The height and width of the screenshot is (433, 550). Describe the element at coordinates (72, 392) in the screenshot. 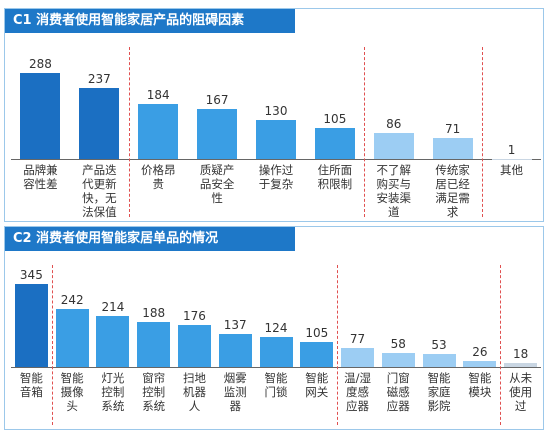

I see `category-label: 智能摄像头` at that location.